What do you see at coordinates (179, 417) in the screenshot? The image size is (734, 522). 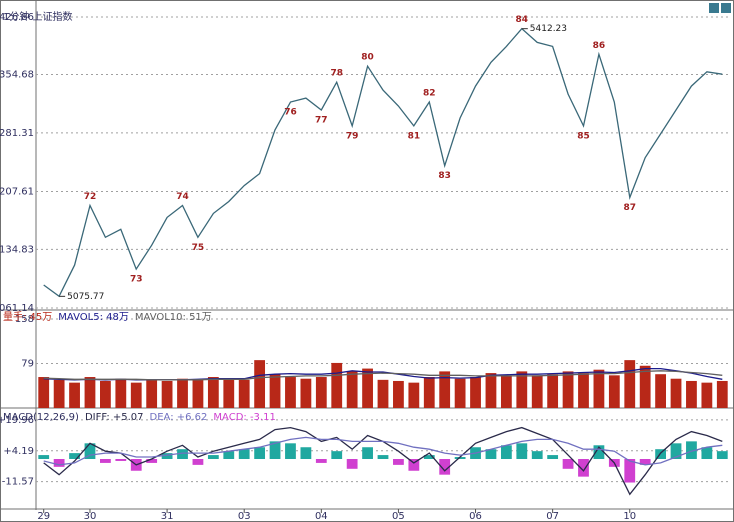 I see `legend-entry: DEA: +6.62` at bounding box center [179, 417].